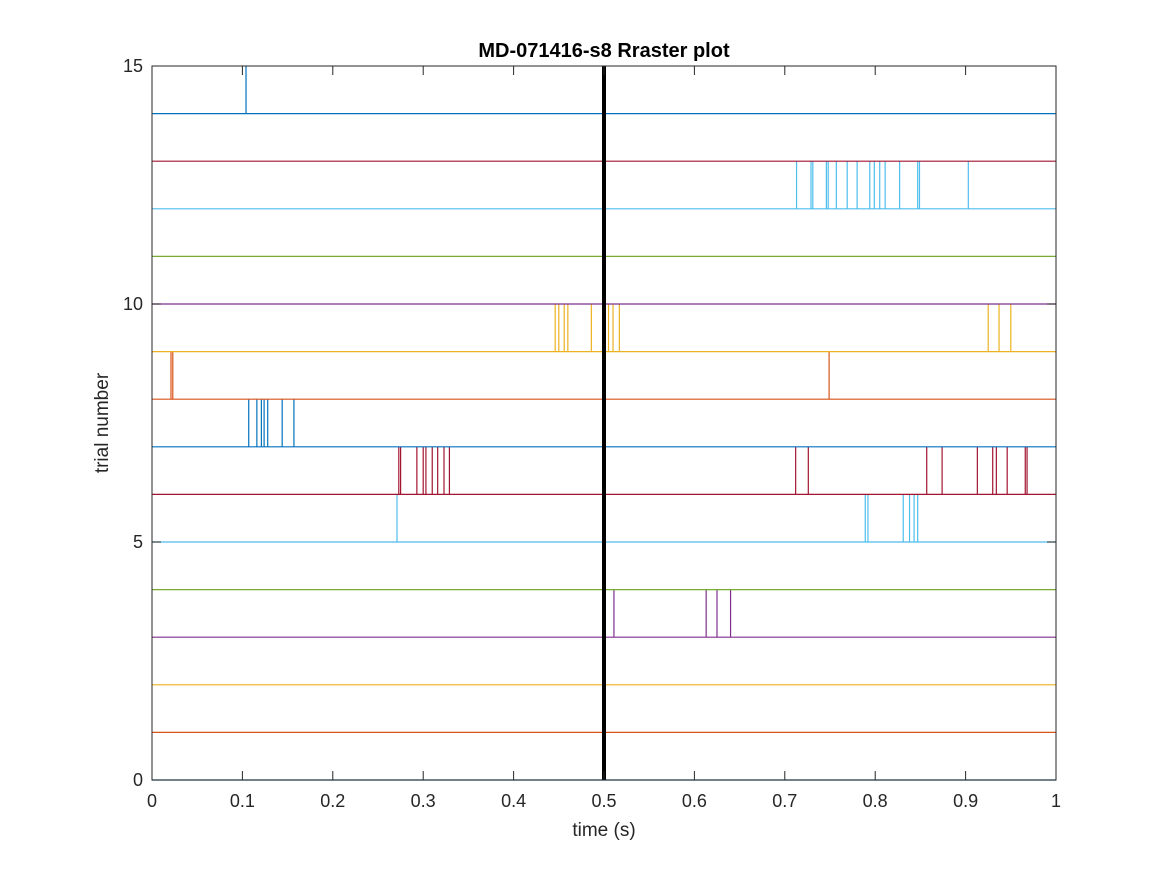 The image size is (1167, 875). I want to click on x-tick-label-6: 0.6, so click(694, 801).